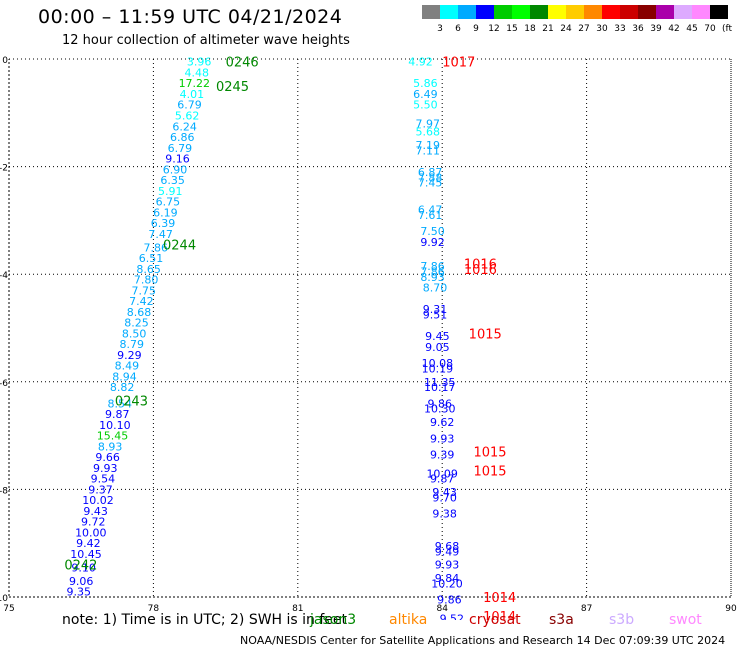 The width and height of the screenshot is (740, 650). I want to click on swh-value: 8.65, so click(148, 269).